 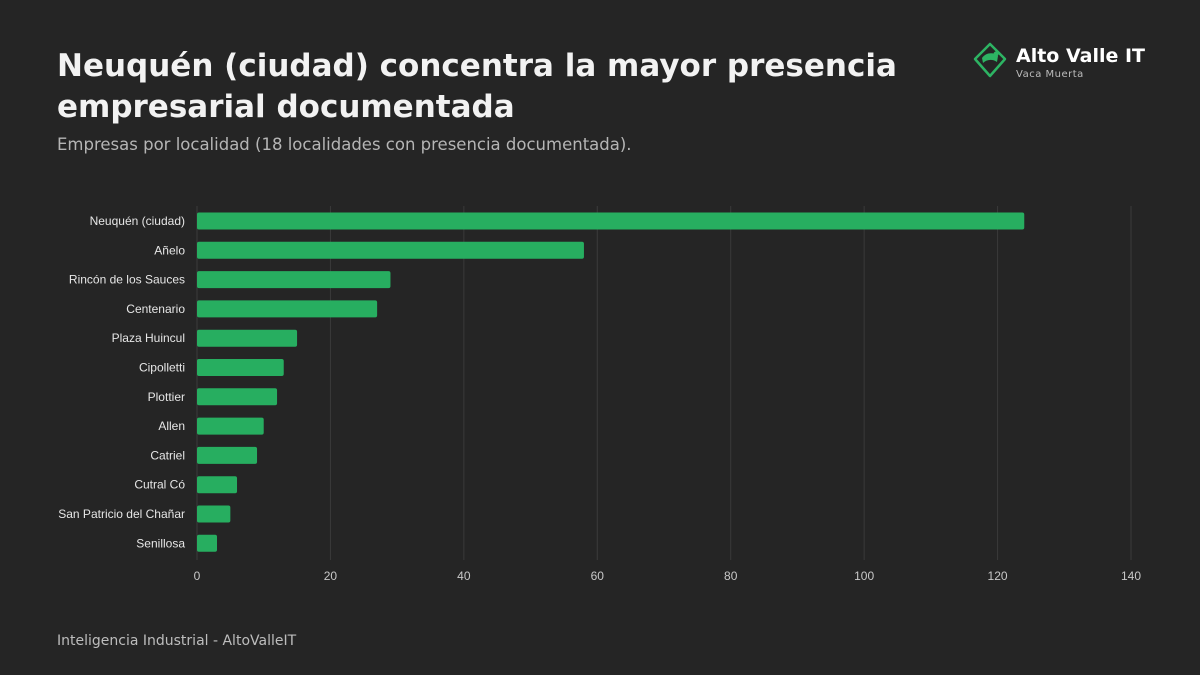 What do you see at coordinates (167, 455) in the screenshot?
I see `category-label: Catriel` at bounding box center [167, 455].